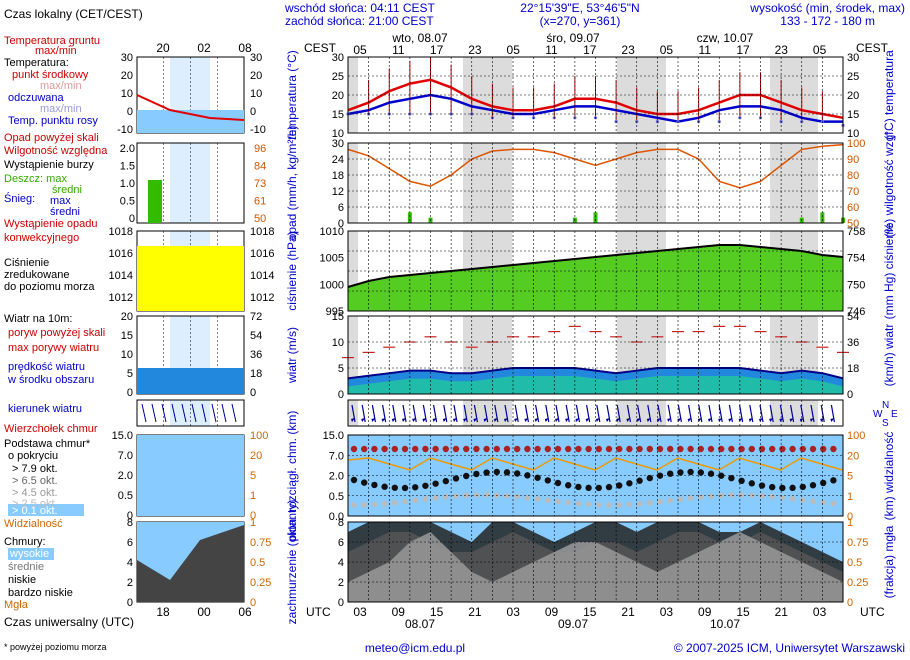  Describe the element at coordinates (260, 149) in the screenshot. I see `legend-precip-tick-right: 96` at that location.